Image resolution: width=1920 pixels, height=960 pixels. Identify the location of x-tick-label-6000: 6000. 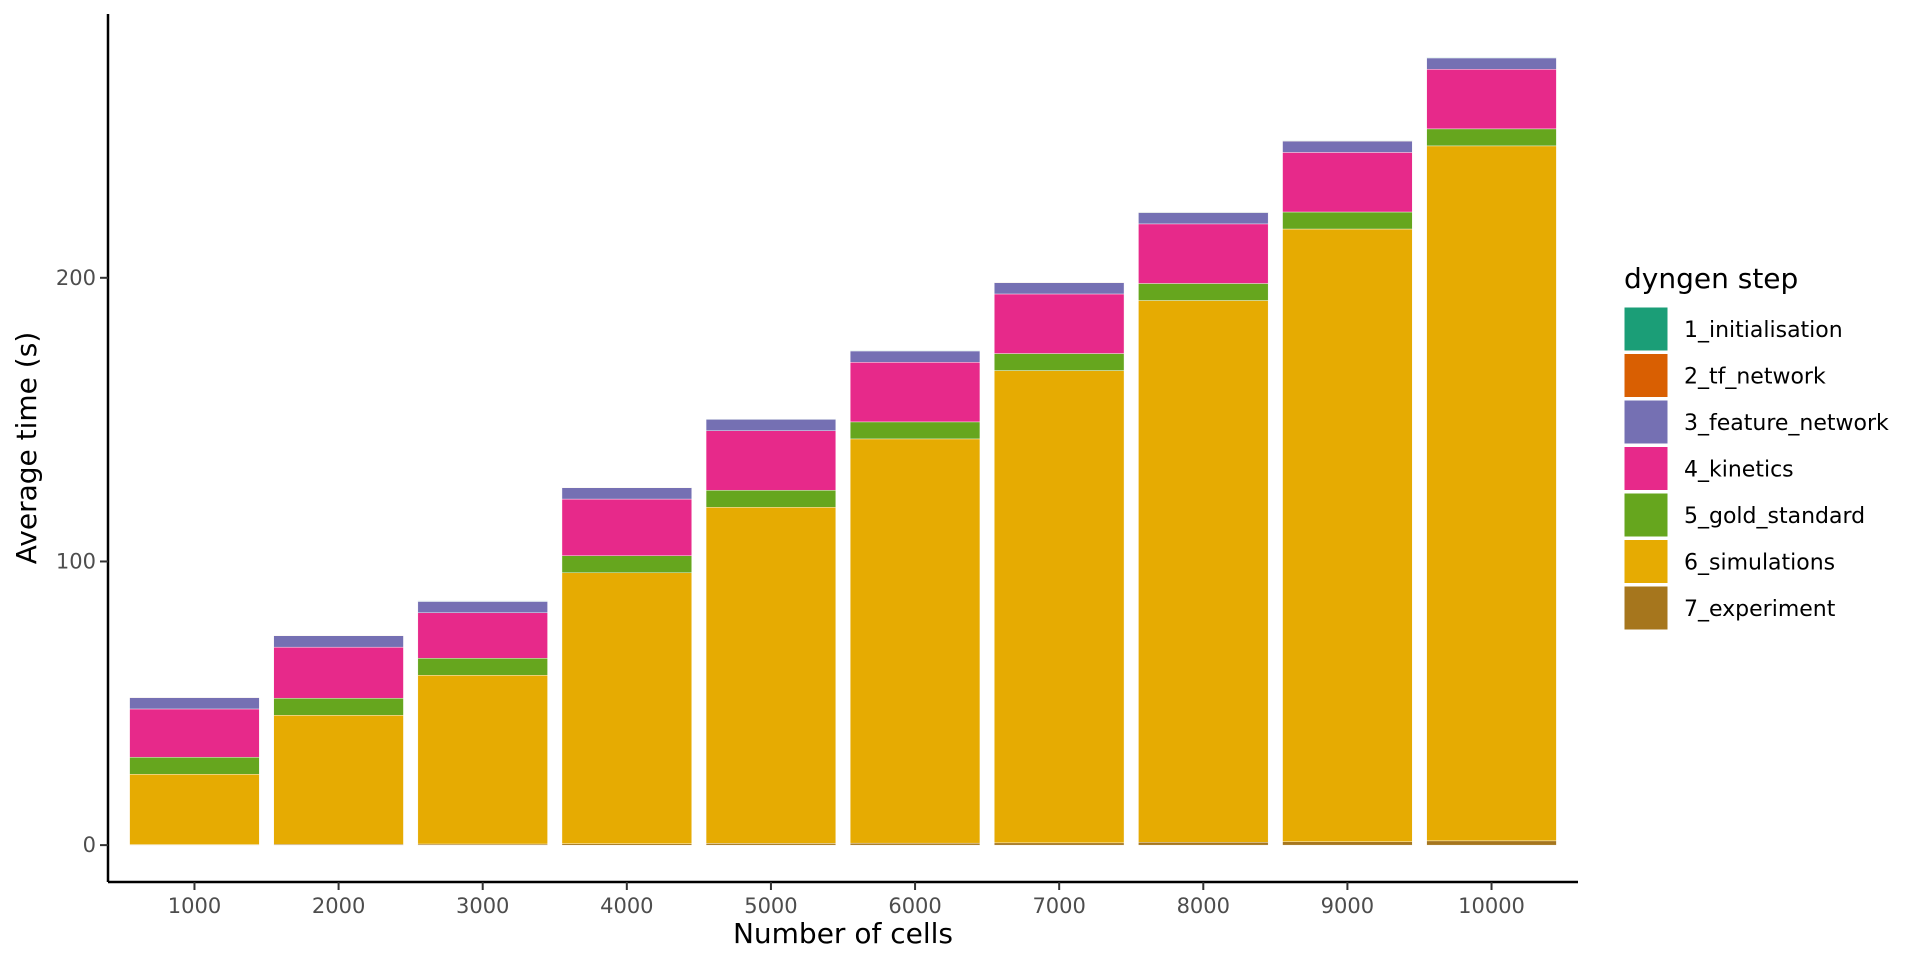
(914, 906).